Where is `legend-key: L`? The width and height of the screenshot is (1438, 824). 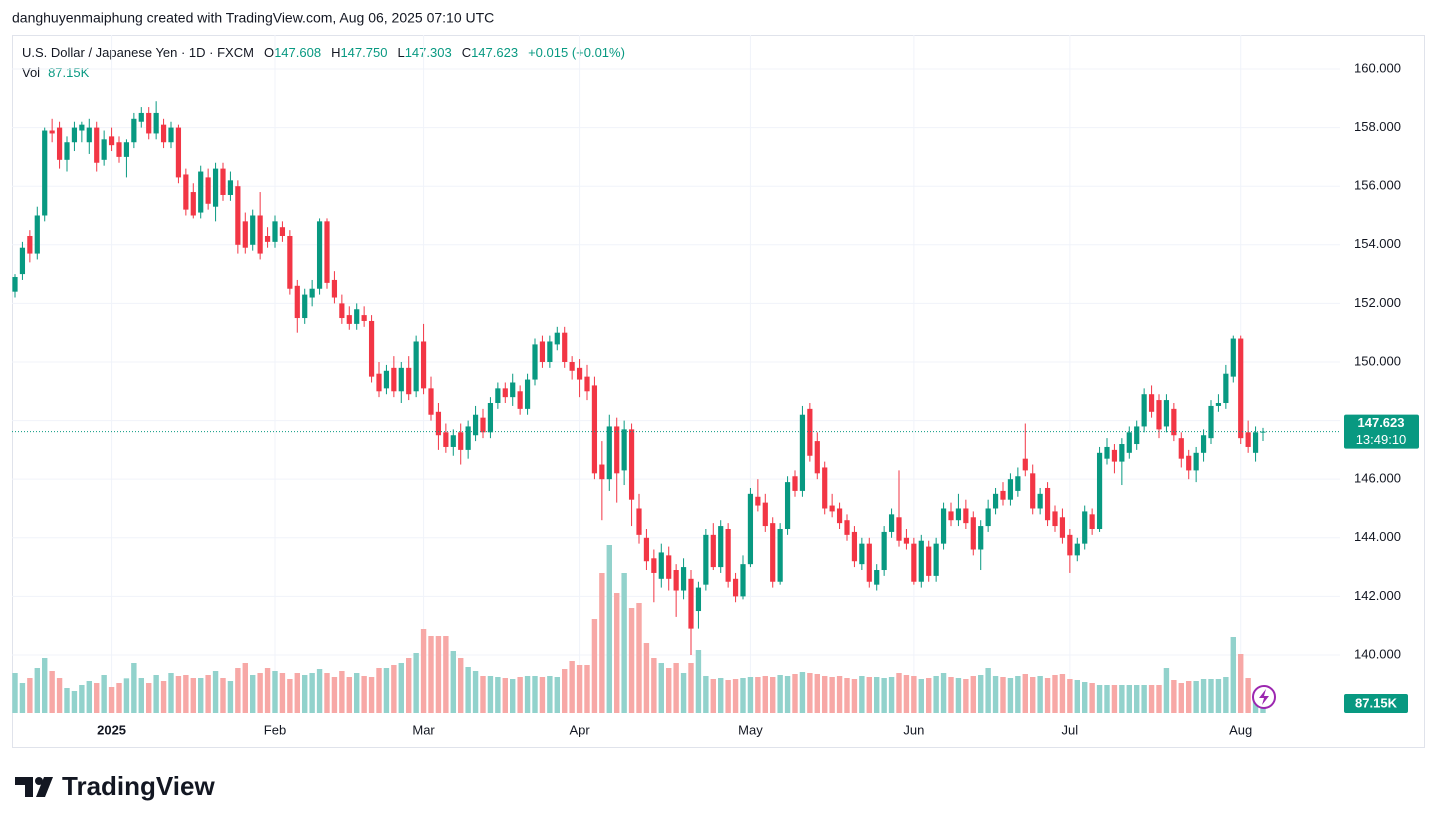 legend-key: L is located at coordinates (400, 52).